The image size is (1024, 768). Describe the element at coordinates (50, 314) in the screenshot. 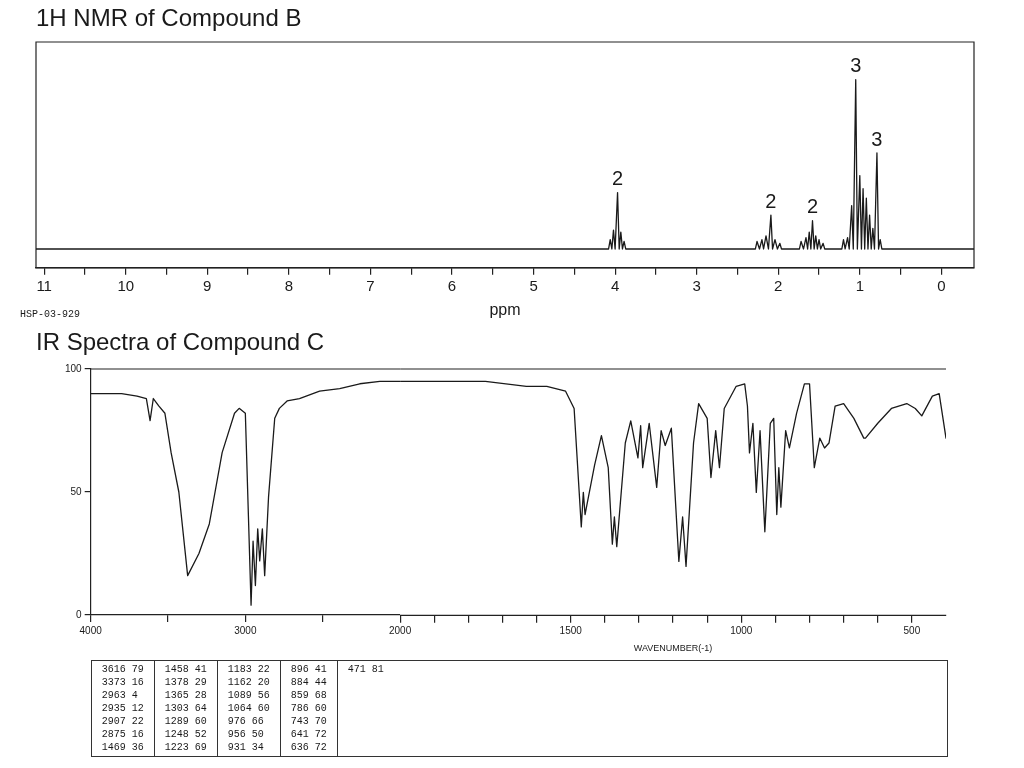

I see `text: HSP-03-929` at that location.